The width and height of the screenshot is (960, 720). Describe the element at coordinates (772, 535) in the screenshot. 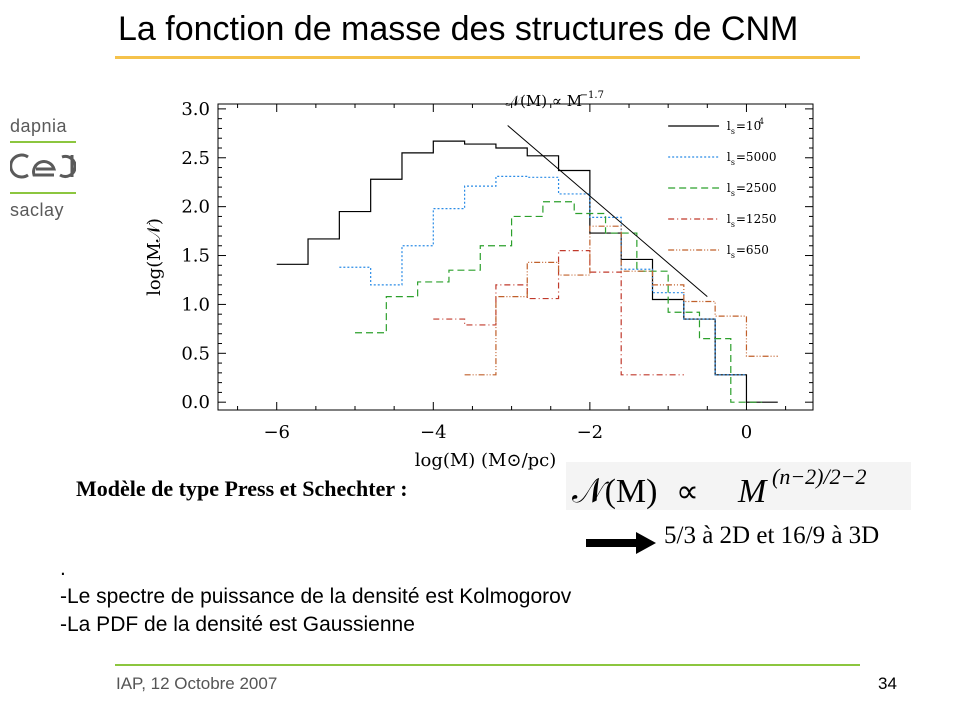

I see `exponent-values: 5/3 à 2D et 16/9 à 3D` at that location.